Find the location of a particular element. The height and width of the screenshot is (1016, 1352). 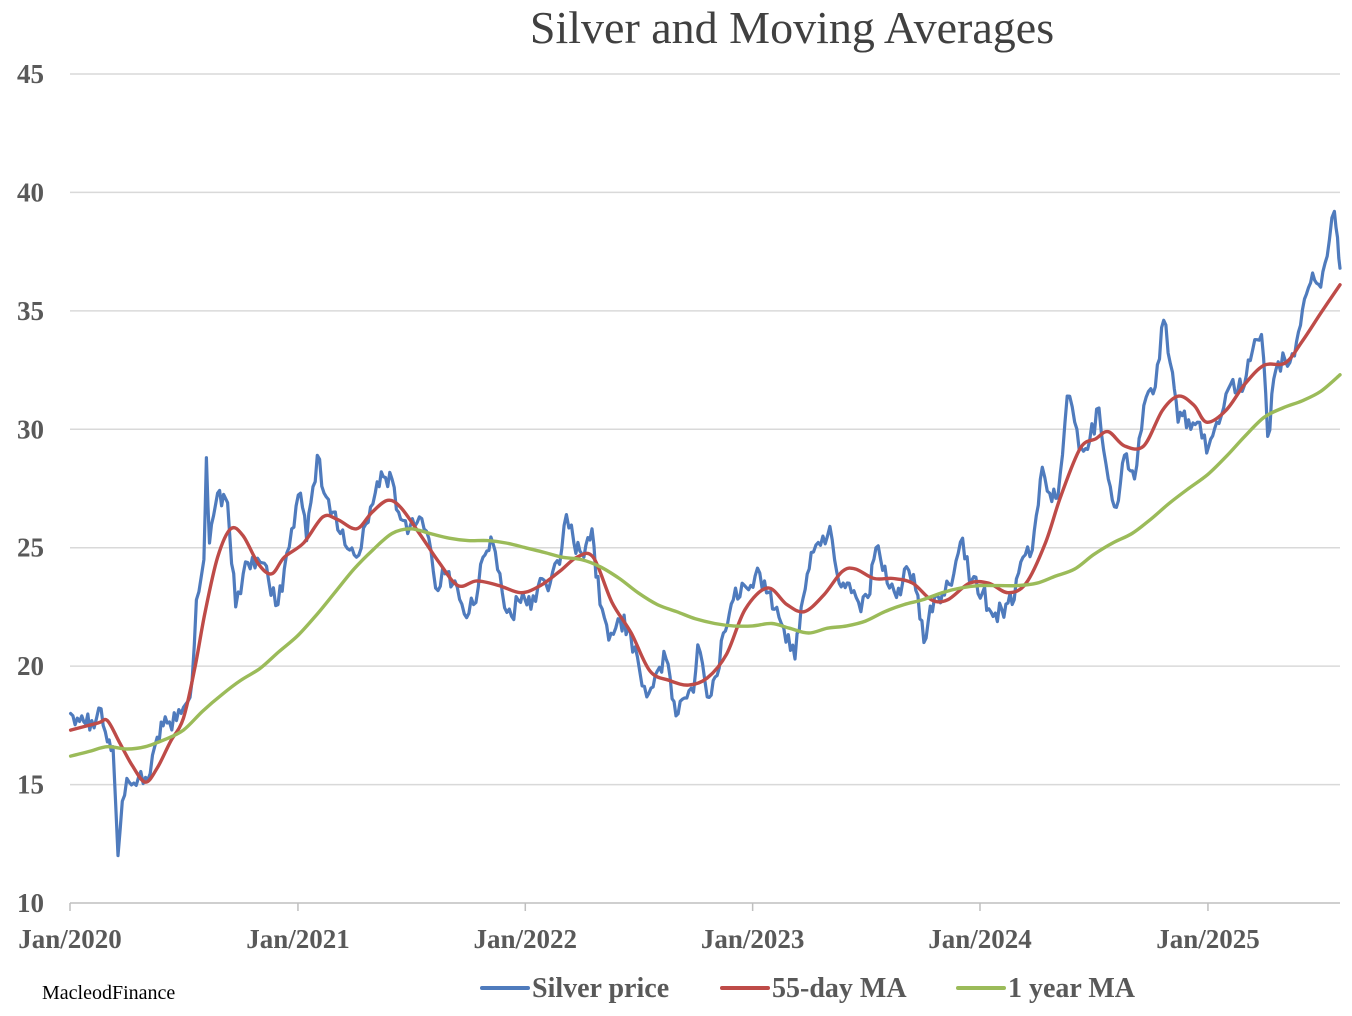

legend-label: 55-day MA is located at coordinates (839, 988).